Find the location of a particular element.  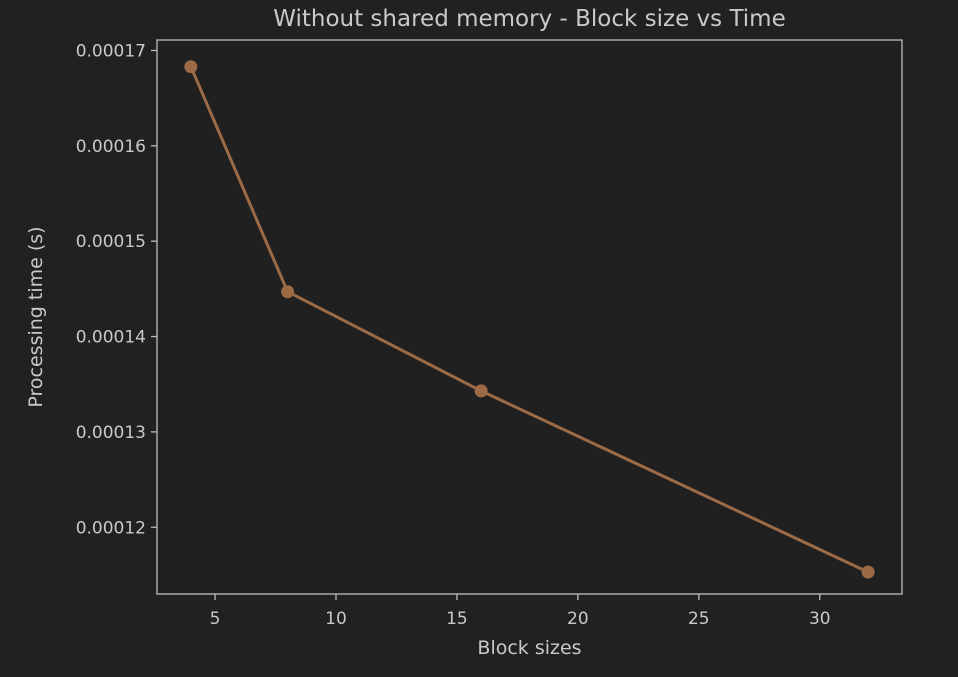

y-tick-label: 0.00012 is located at coordinates (111, 528).